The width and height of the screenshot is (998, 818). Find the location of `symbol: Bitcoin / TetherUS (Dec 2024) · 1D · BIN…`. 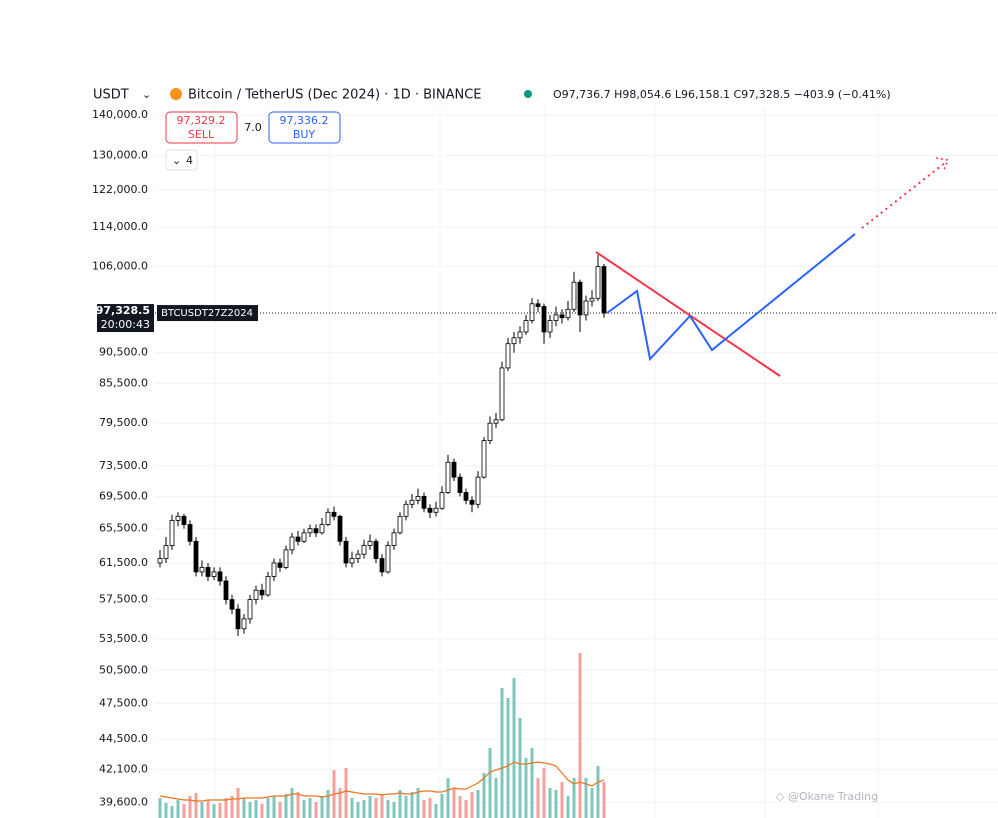

symbol: Bitcoin / TetherUS (Dec 2024) · 1D · BIN… is located at coordinates (335, 95).